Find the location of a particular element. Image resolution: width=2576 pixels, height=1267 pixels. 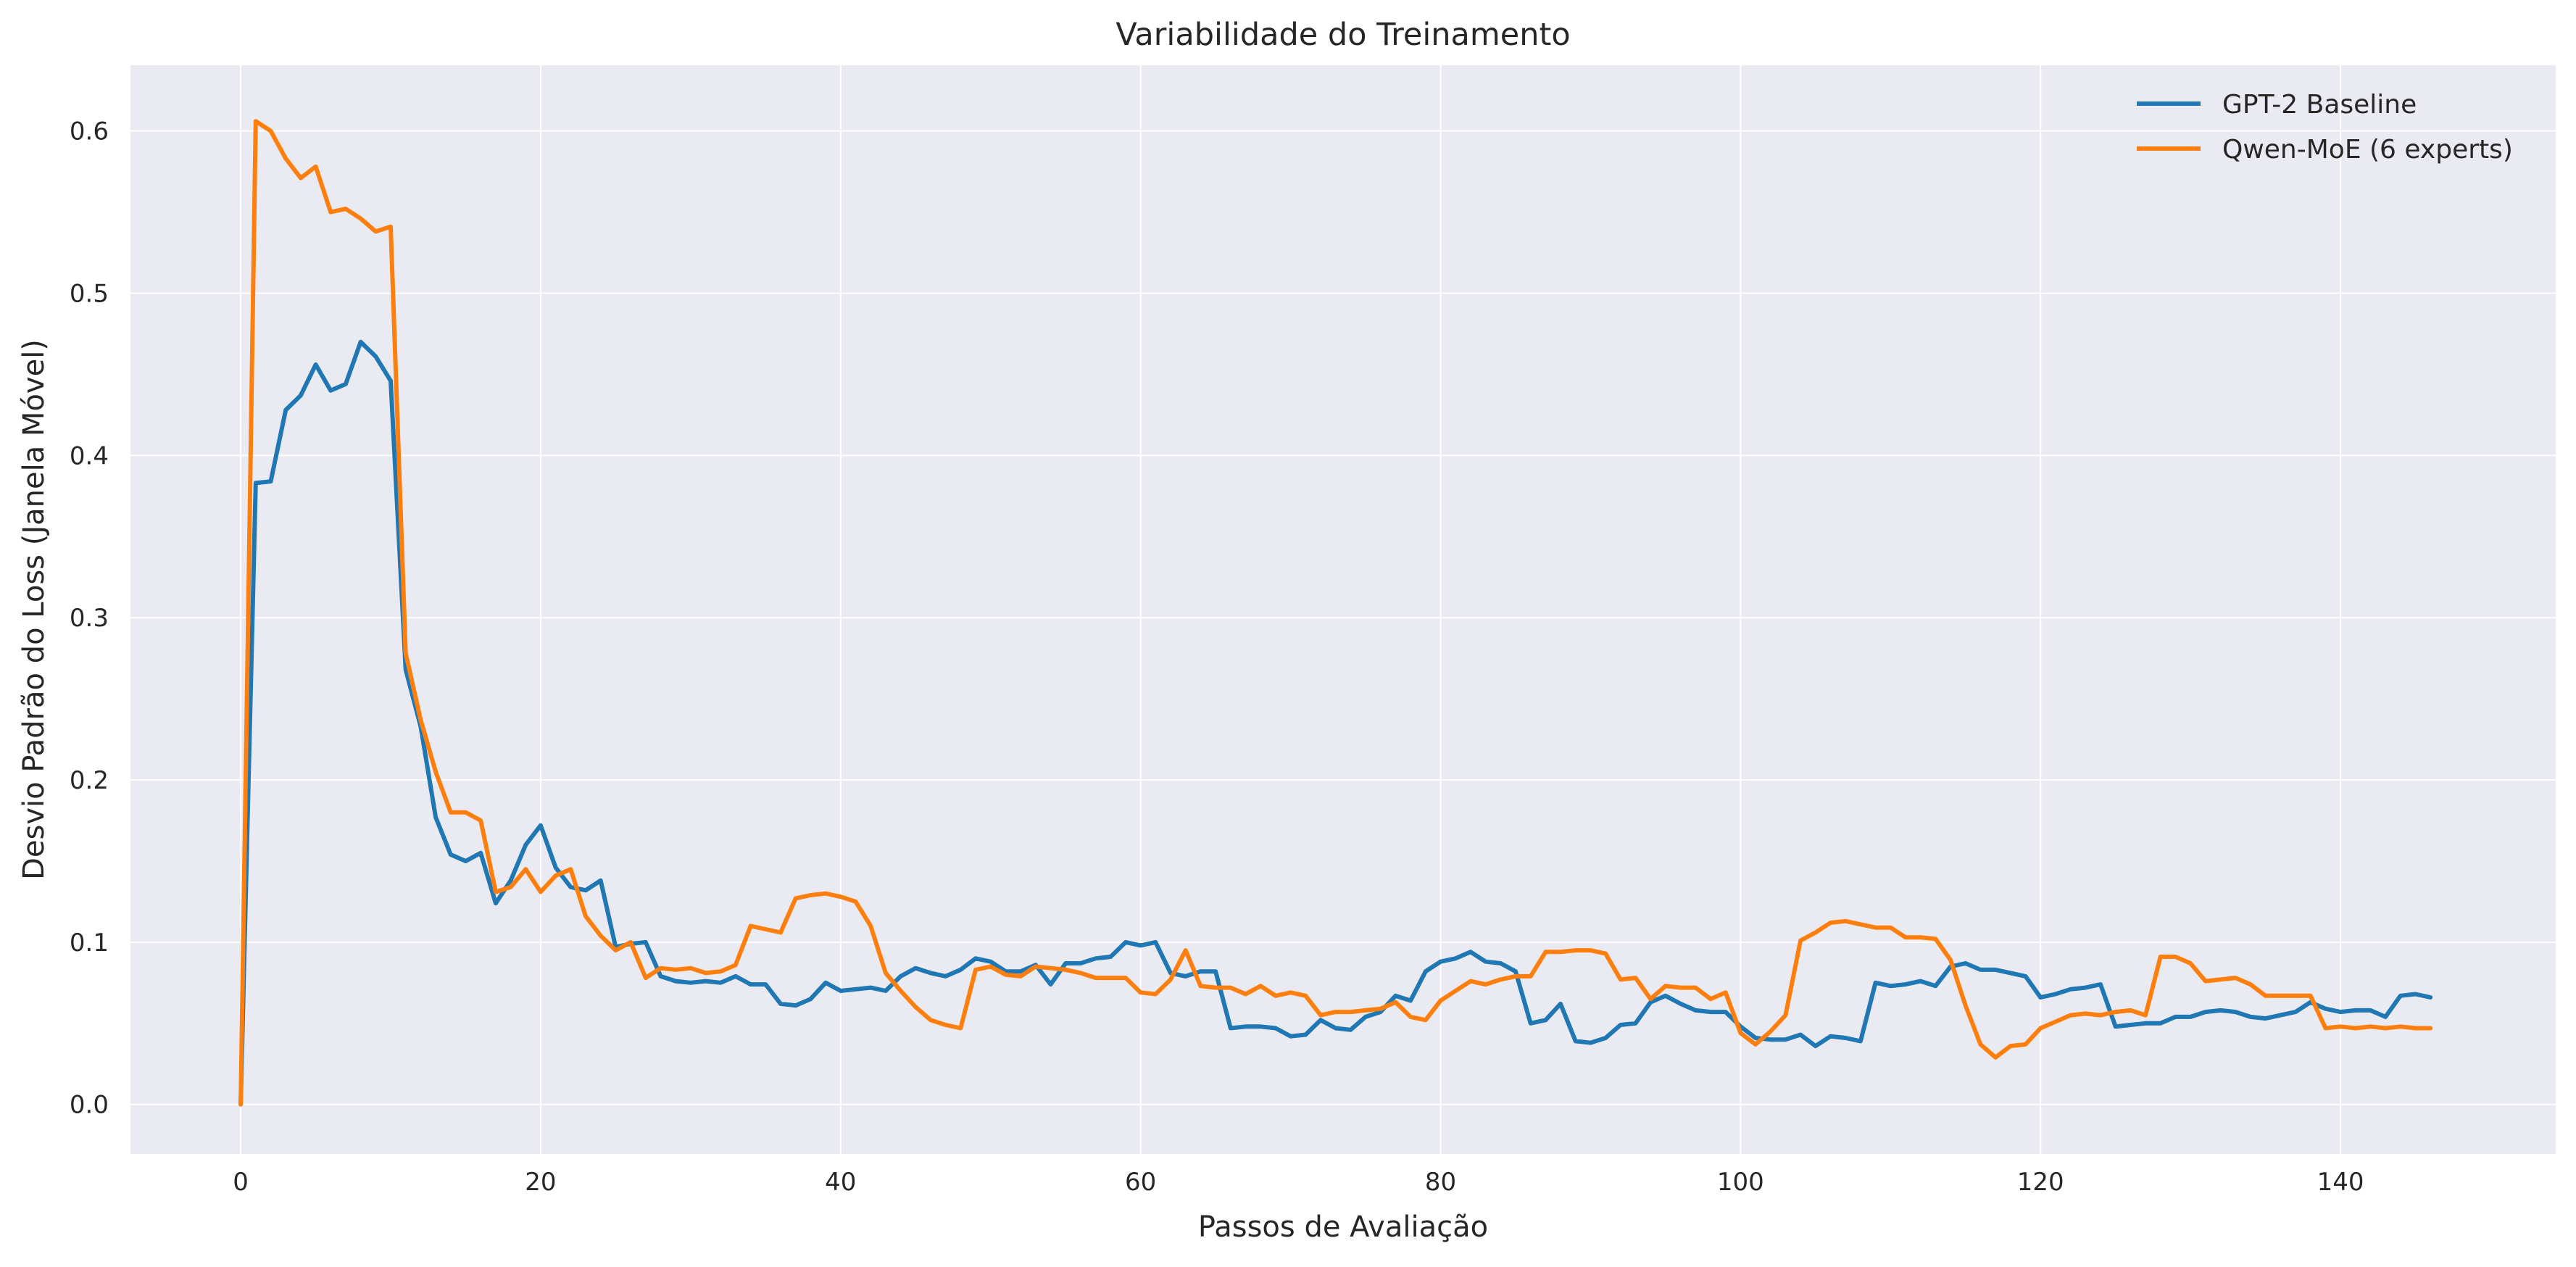

x-tick-label: 20 is located at coordinates (540, 1182).